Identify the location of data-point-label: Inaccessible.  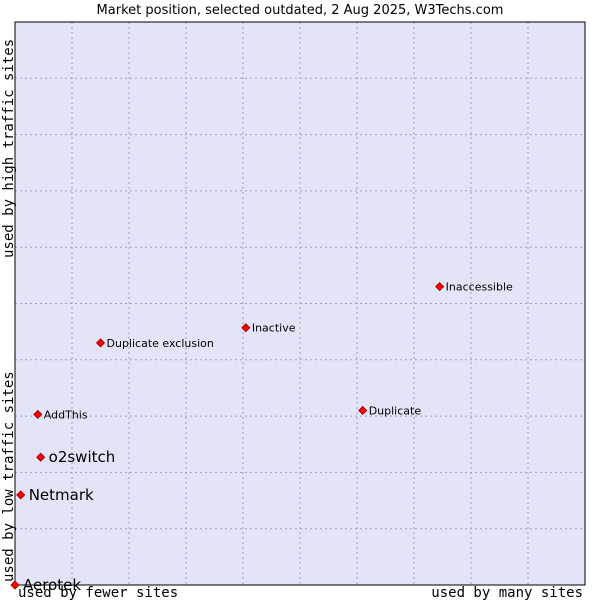
(479, 287).